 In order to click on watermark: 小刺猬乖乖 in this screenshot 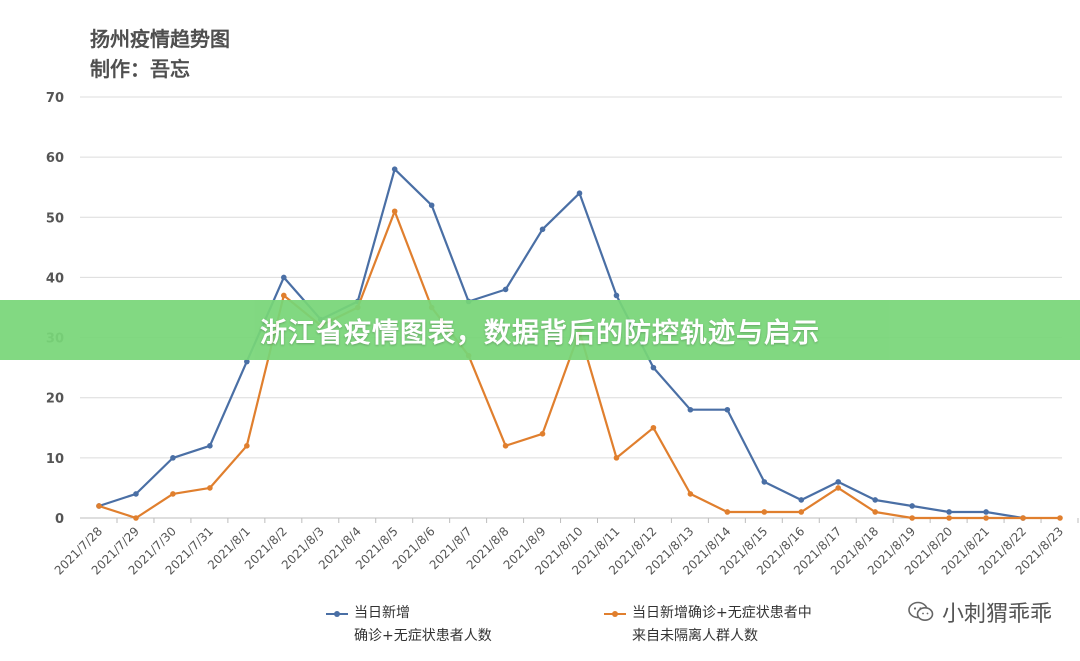, I will do `click(980, 612)`.